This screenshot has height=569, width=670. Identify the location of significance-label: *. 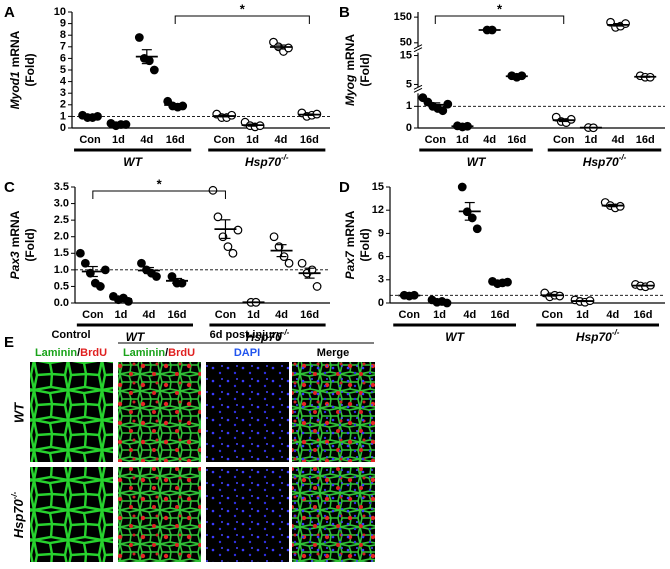
(160, 183).